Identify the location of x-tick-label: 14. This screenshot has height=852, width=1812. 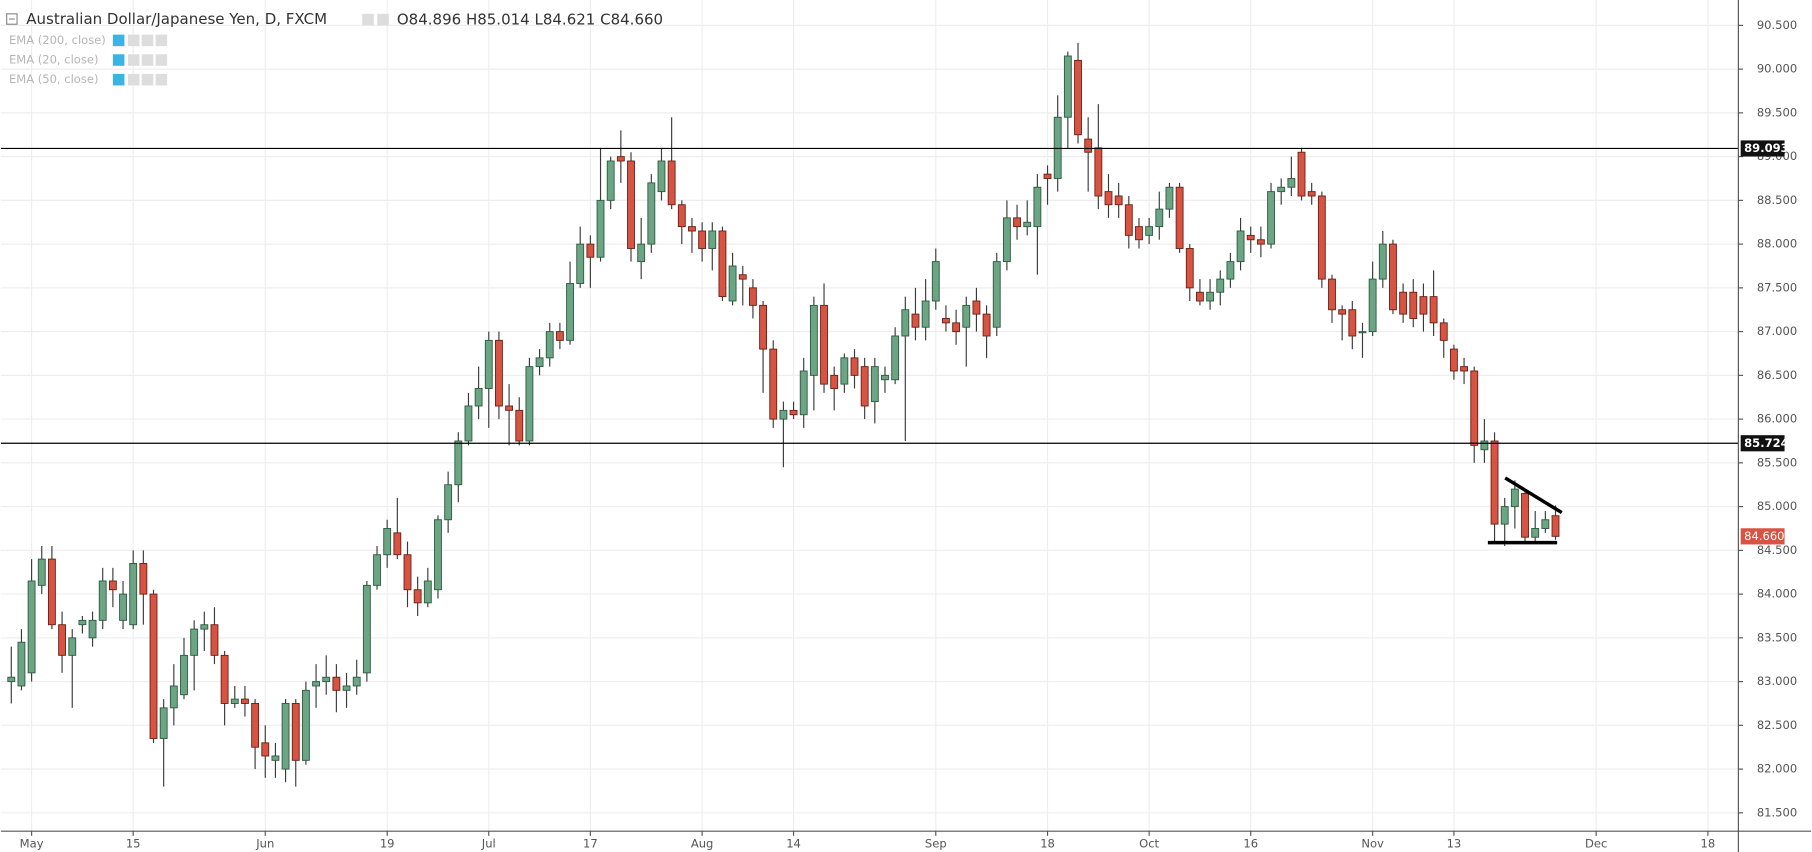
(793, 843).